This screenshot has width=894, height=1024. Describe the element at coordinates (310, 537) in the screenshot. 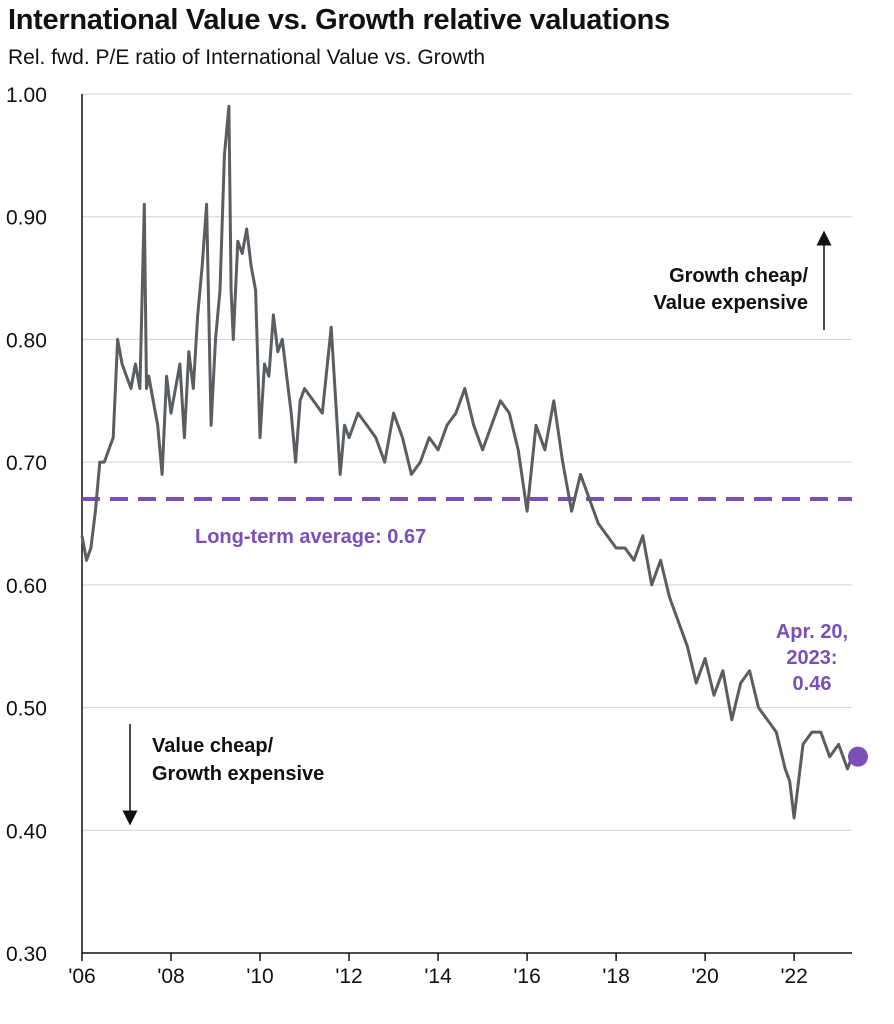

I see `long-term-average-label: Long-term average: 0.67` at that location.